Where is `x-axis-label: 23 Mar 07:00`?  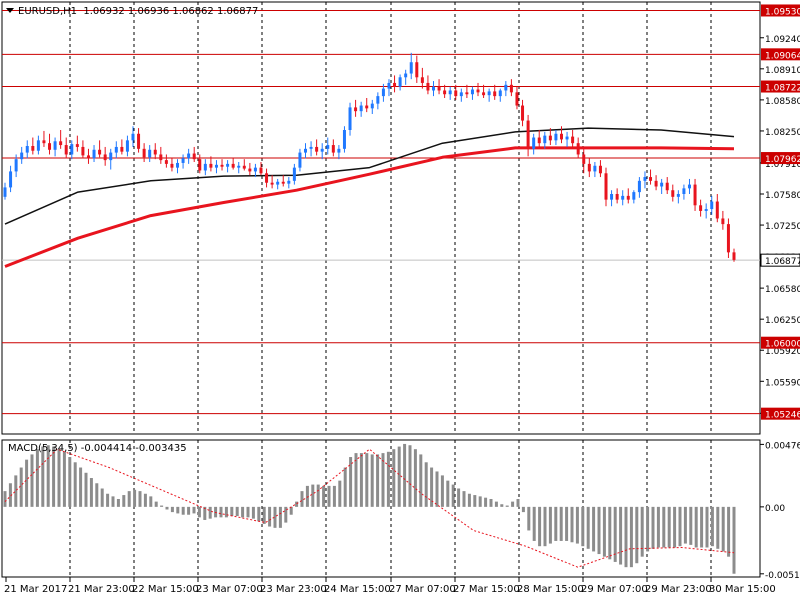 x-axis-label: 23 Mar 07:00 is located at coordinates (229, 589).